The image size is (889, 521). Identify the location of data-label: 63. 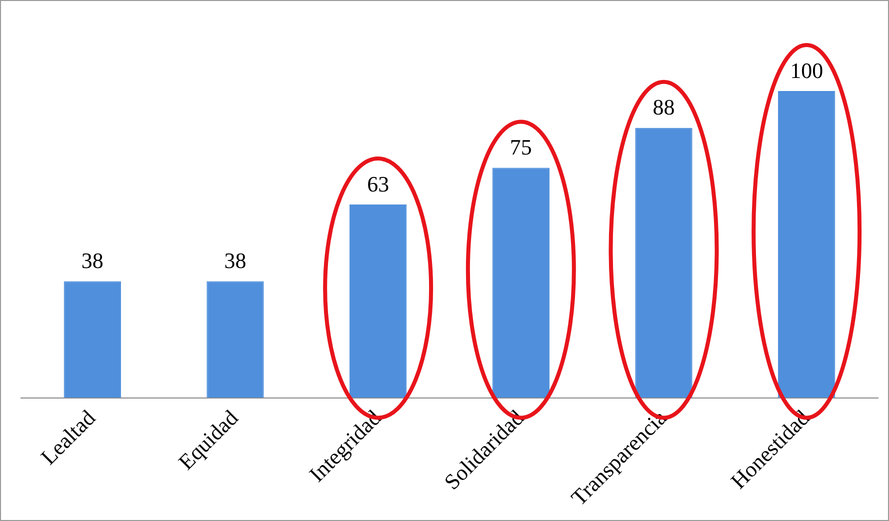
(378, 183).